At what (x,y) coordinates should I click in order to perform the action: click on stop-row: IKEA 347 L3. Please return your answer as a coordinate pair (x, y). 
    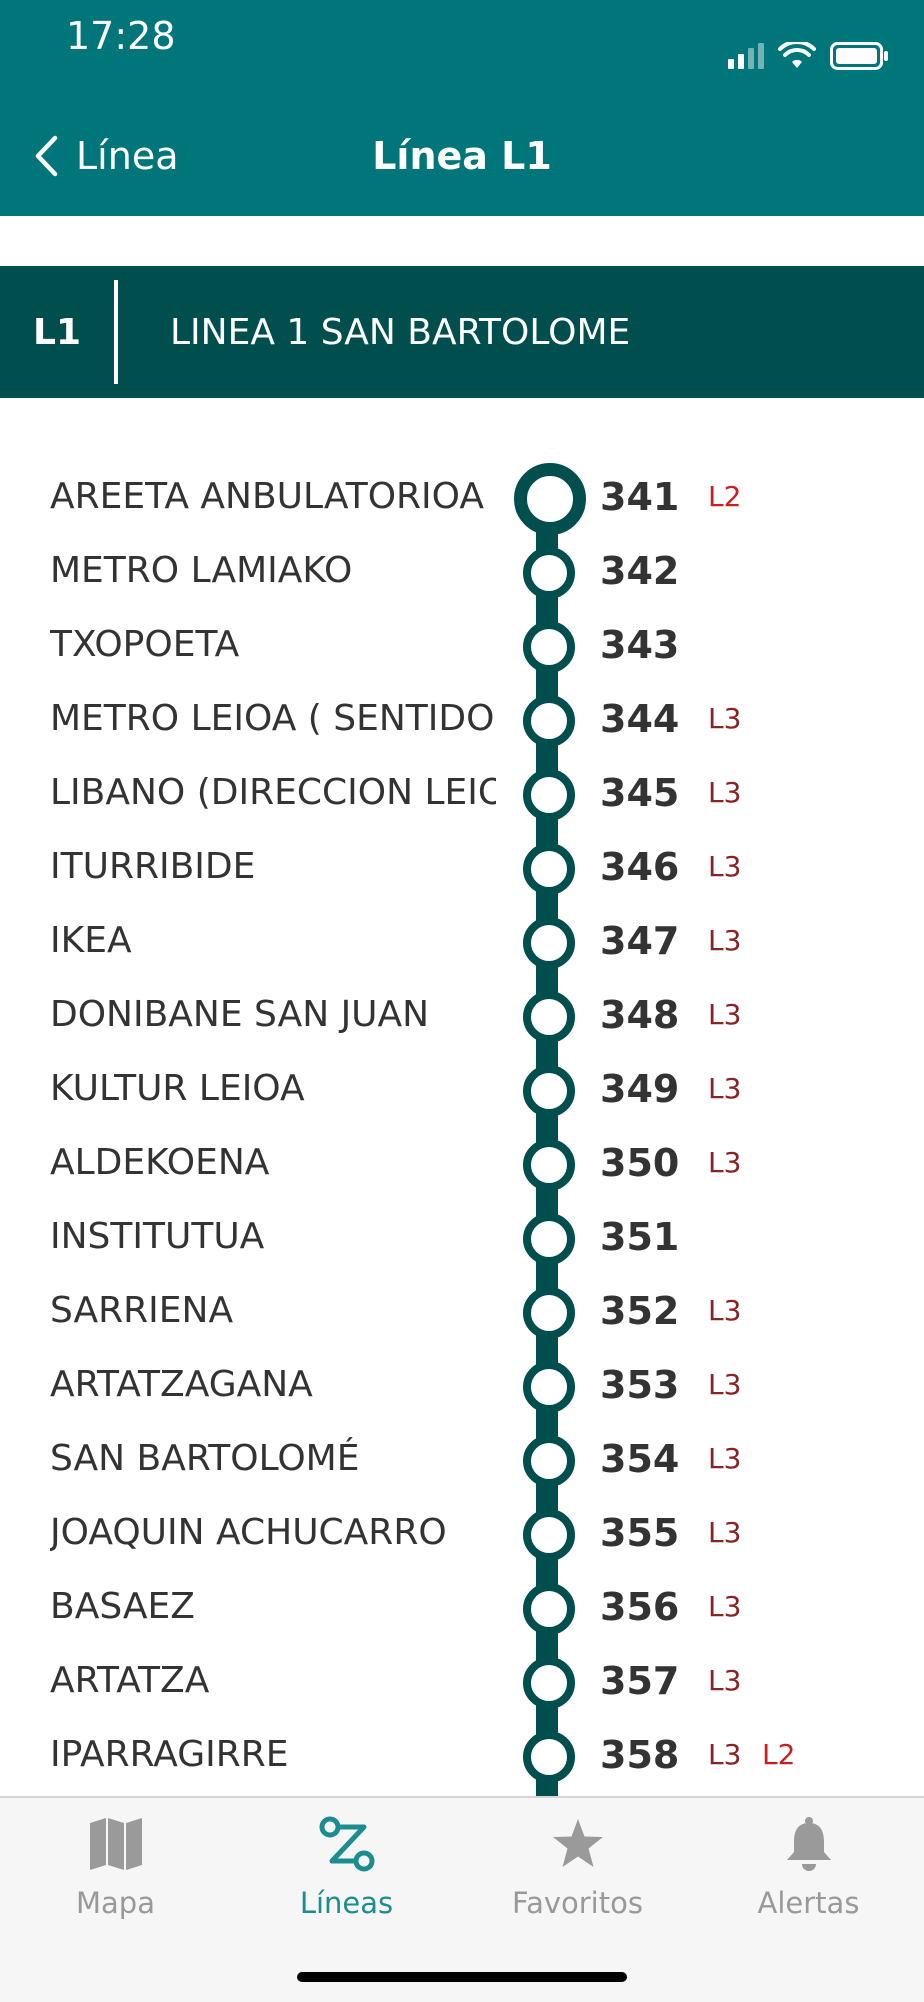
    Looking at the image, I should click on (462, 941).